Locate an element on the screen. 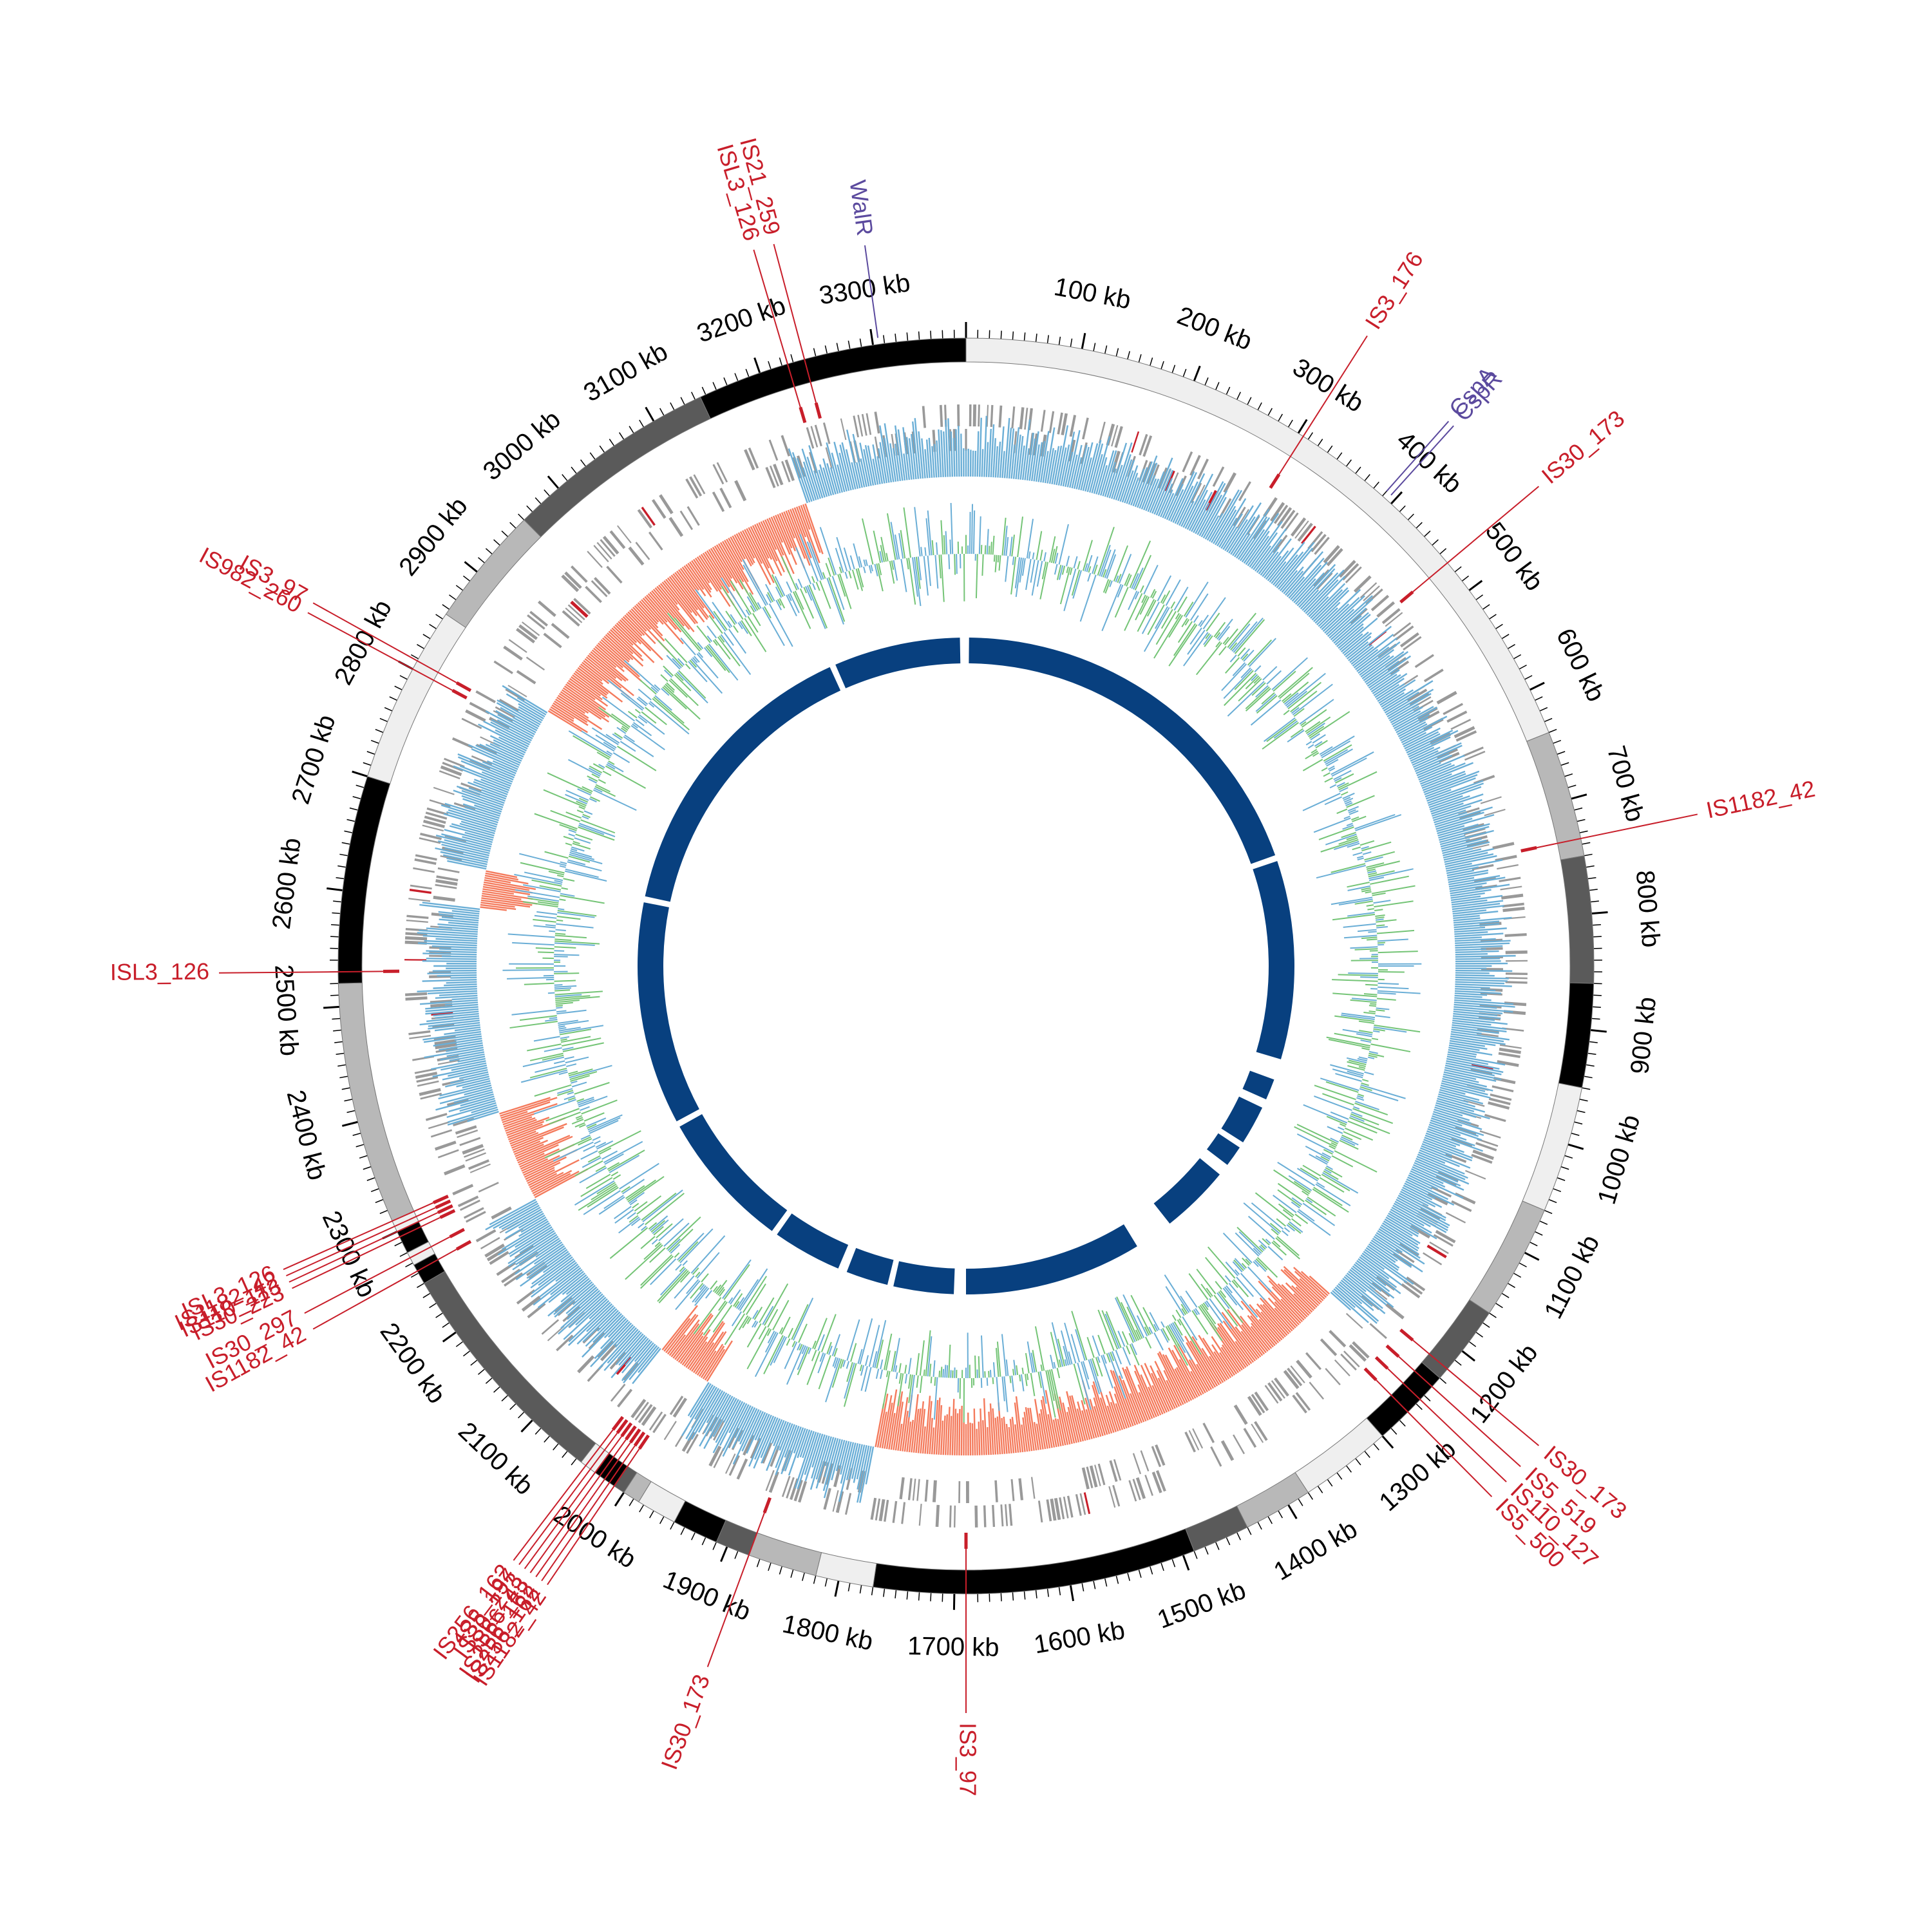 This screenshot has height=1932, width=1932. scale-label: 1400 kb is located at coordinates (1316, 1550).